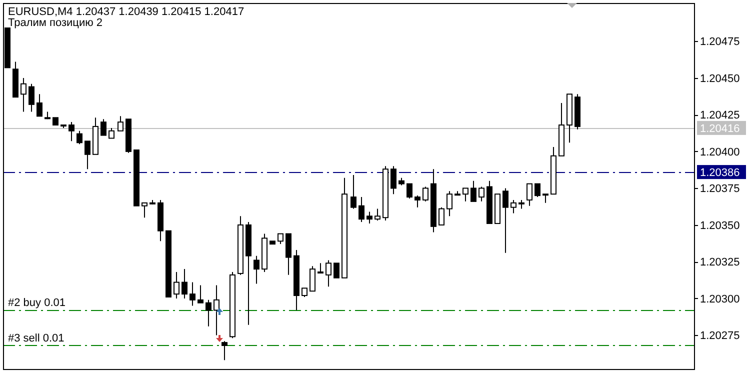 This screenshot has width=749, height=371. Describe the element at coordinates (720, 172) in the screenshot. I see `ref-line-label: 1.20386` at that location.